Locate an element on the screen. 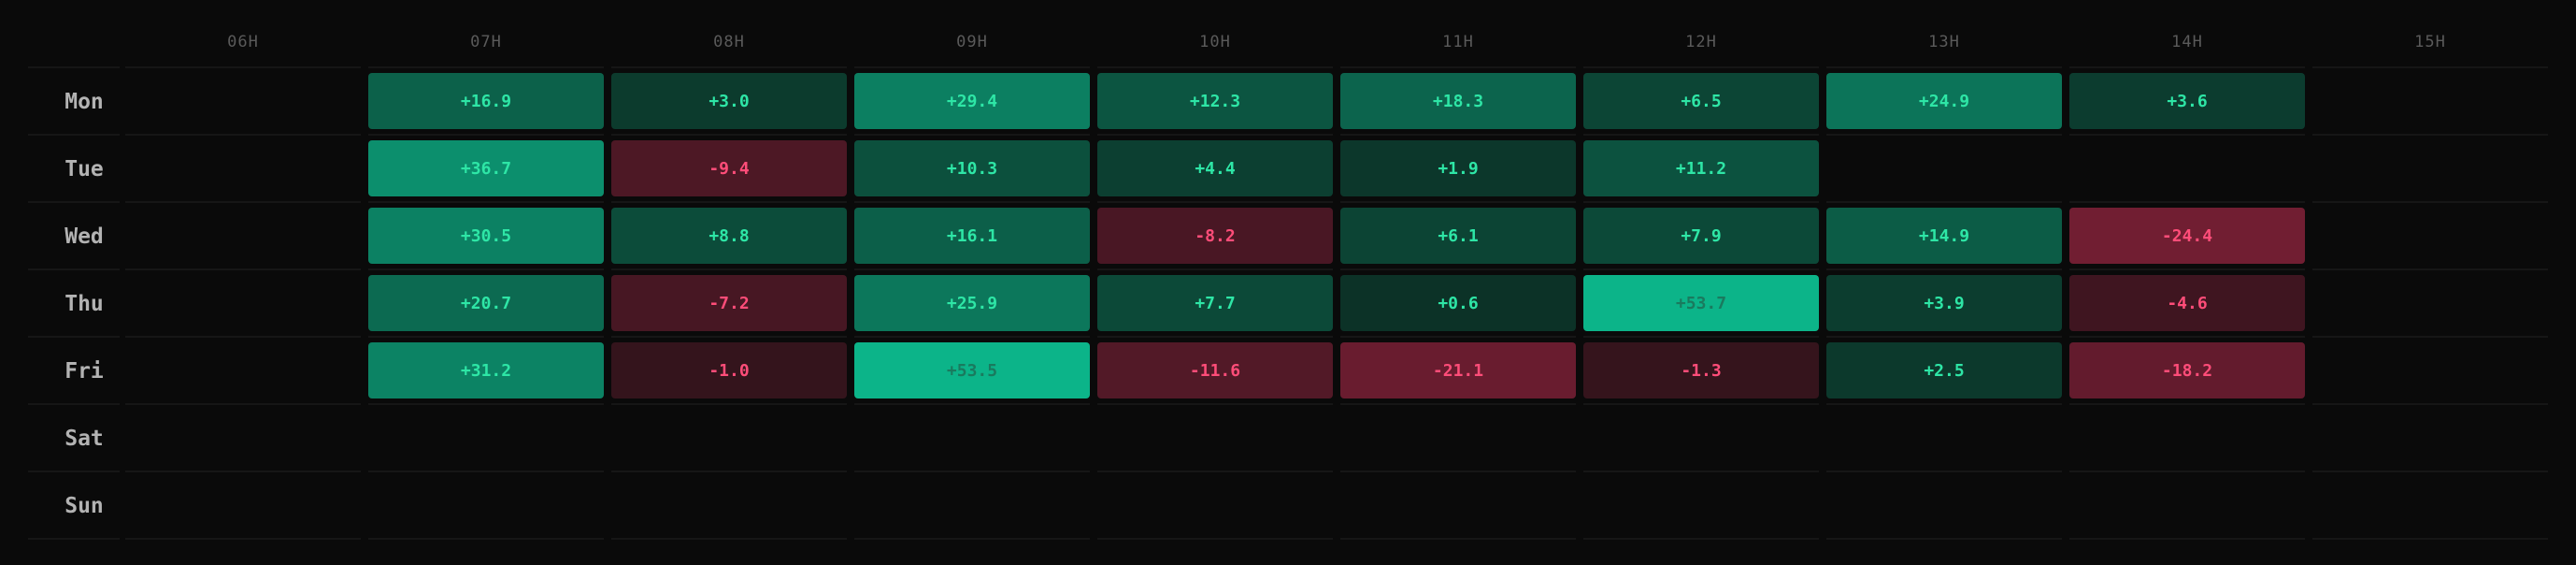 This screenshot has height=565, width=2576. heatmap-cell-thu-08h is located at coordinates (729, 303).